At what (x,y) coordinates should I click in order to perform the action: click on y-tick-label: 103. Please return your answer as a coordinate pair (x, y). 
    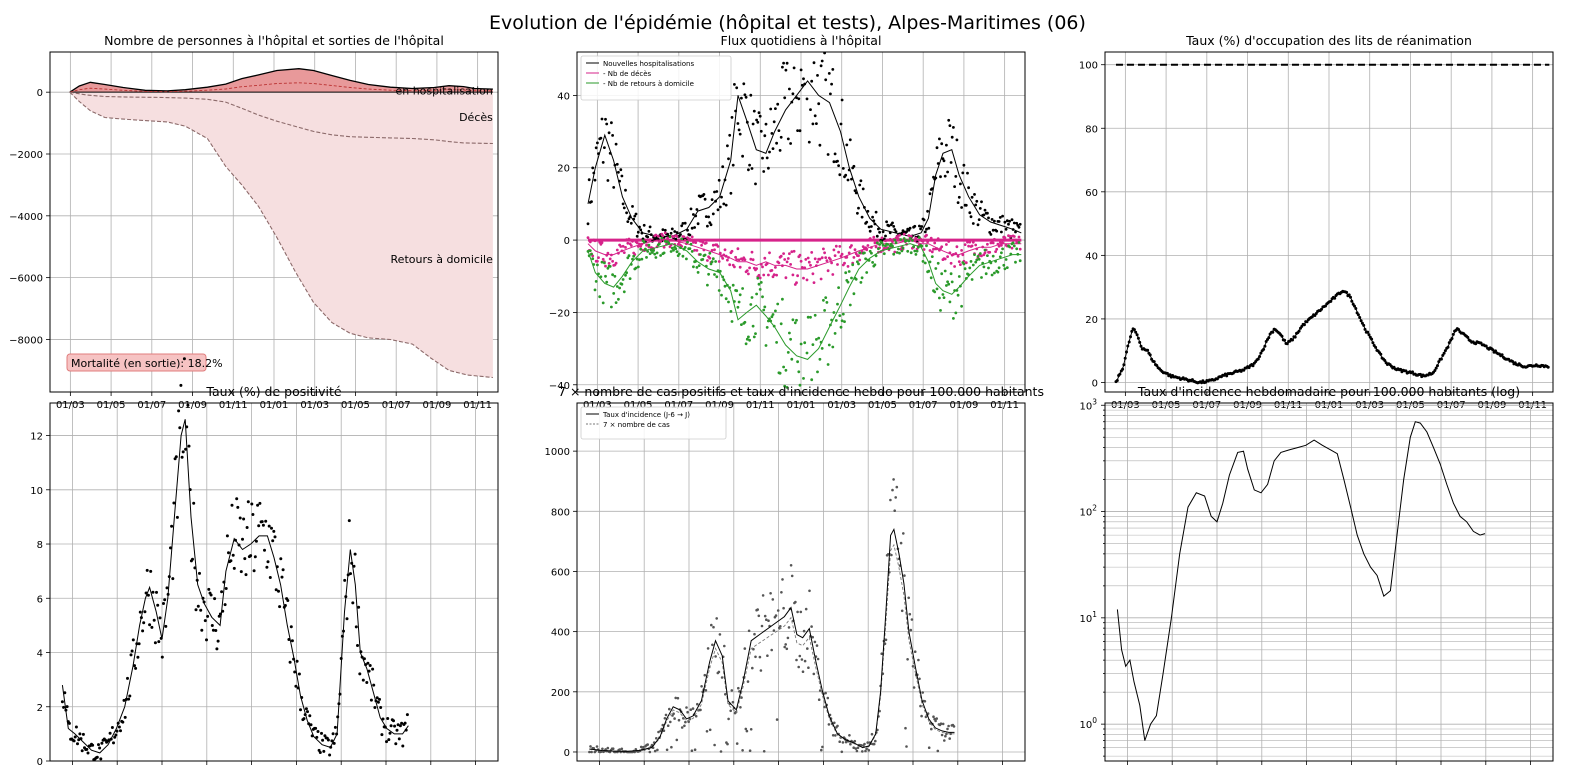
    Looking at the image, I should click on (1088, 404).